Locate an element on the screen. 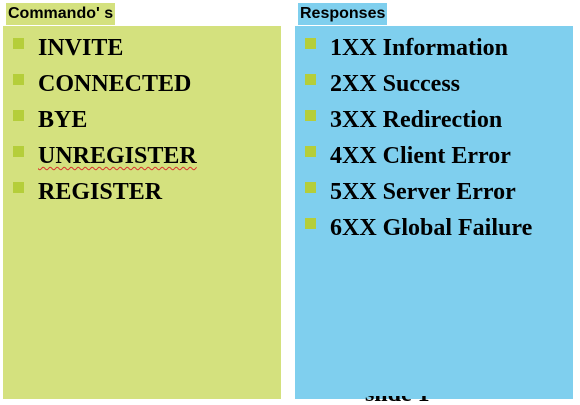 This screenshot has height=405, width=580. response-label: 5XX Server Error is located at coordinates (423, 192).